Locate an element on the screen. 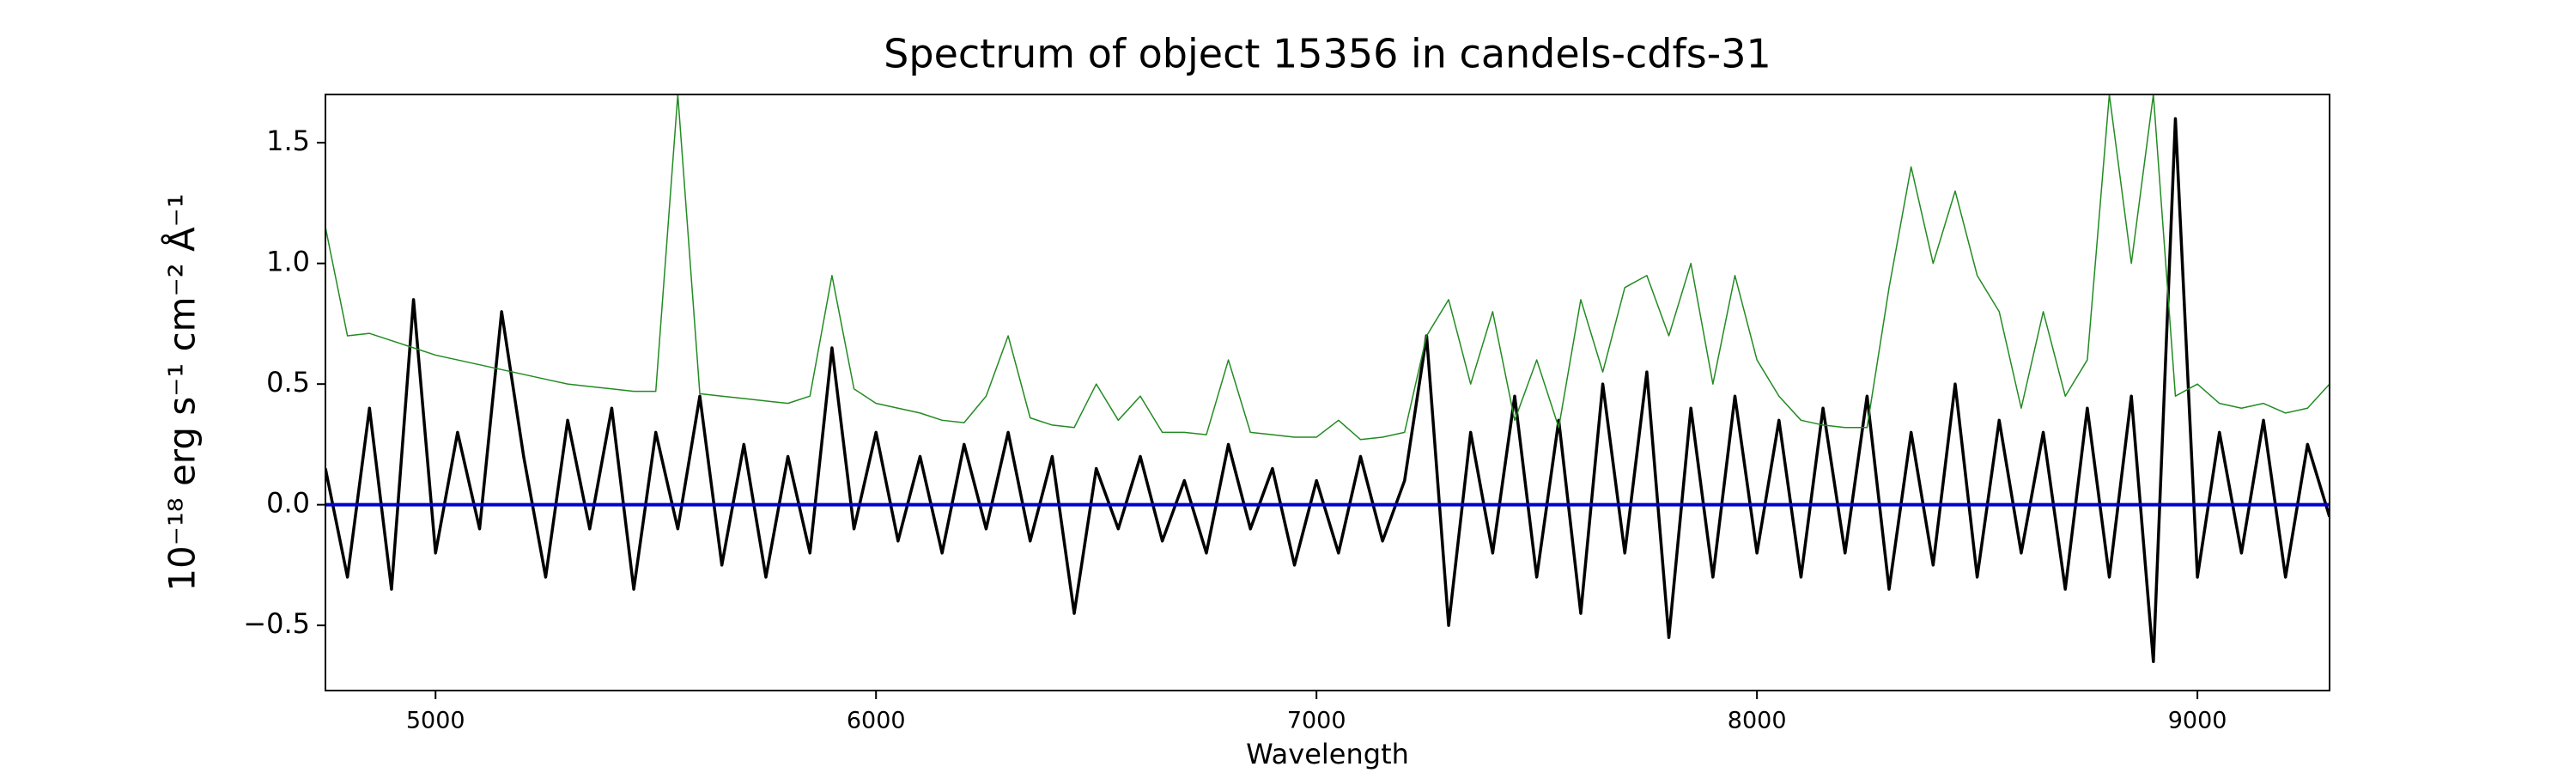 The height and width of the screenshot is (773, 2576). x-axis-label: Wavelength is located at coordinates (1327, 754).